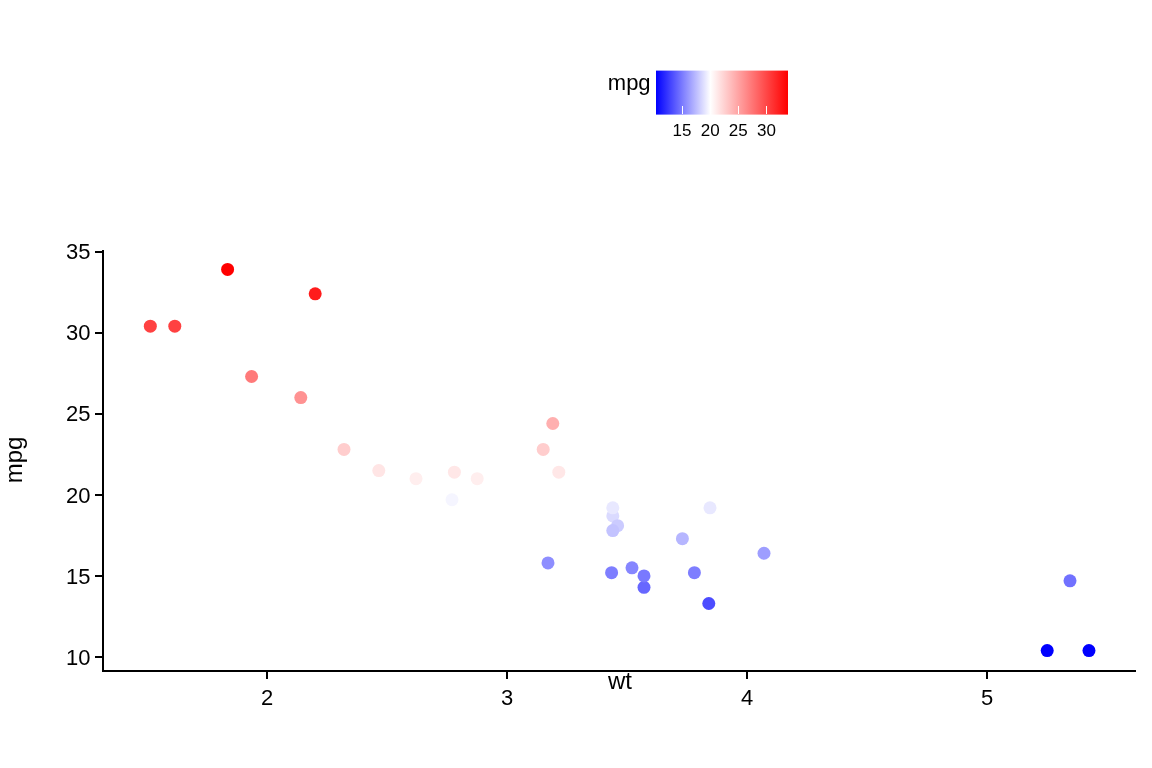 The width and height of the screenshot is (1152, 768). What do you see at coordinates (78, 414) in the screenshot?
I see `y-tick-label: 25` at bounding box center [78, 414].